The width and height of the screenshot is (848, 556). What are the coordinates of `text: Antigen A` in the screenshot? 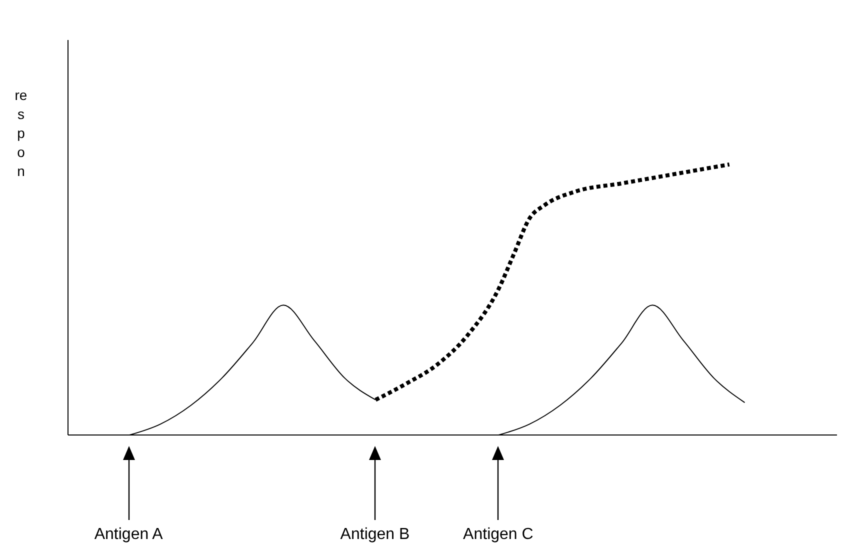 It's located at (128, 535).